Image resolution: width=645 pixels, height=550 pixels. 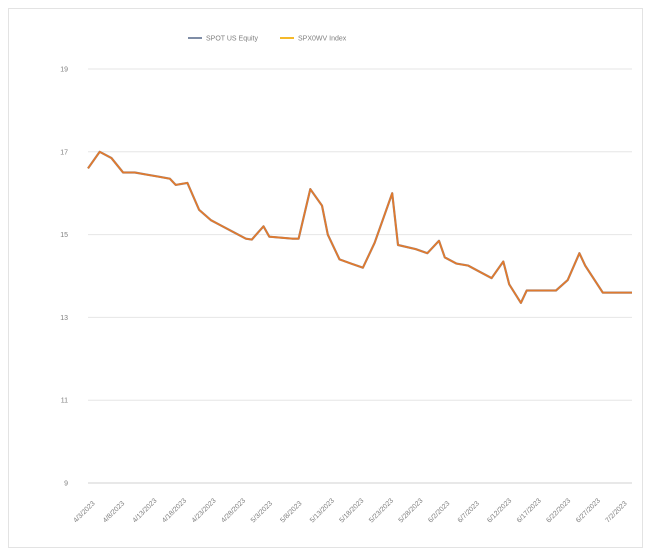 I want to click on x-tick-label: 7/2/2023, so click(x=616, y=512).